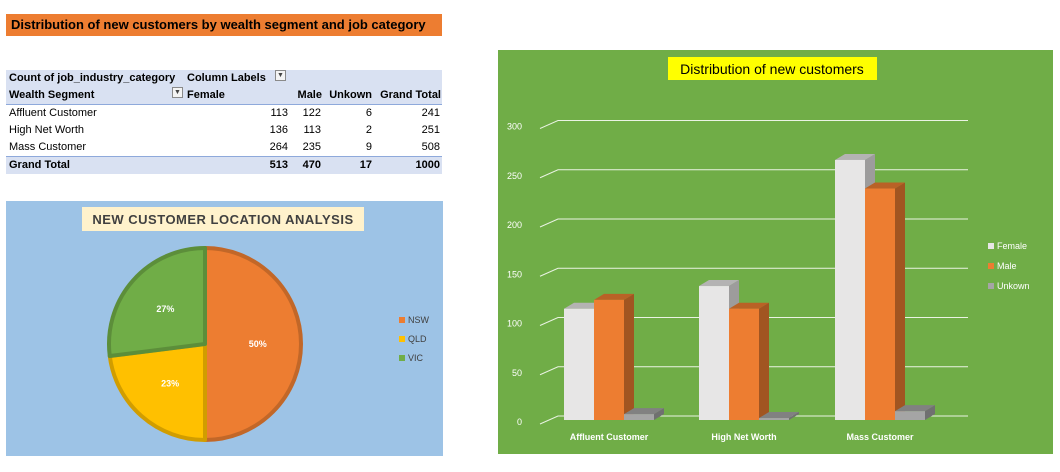  What do you see at coordinates (278, 147) in the screenshot?
I see `cell-female: 264` at bounding box center [278, 147].